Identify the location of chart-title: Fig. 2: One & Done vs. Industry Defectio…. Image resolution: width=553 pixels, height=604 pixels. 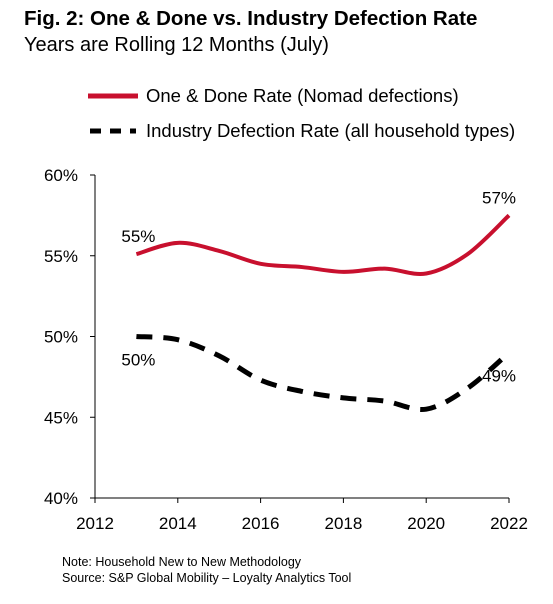
(251, 18).